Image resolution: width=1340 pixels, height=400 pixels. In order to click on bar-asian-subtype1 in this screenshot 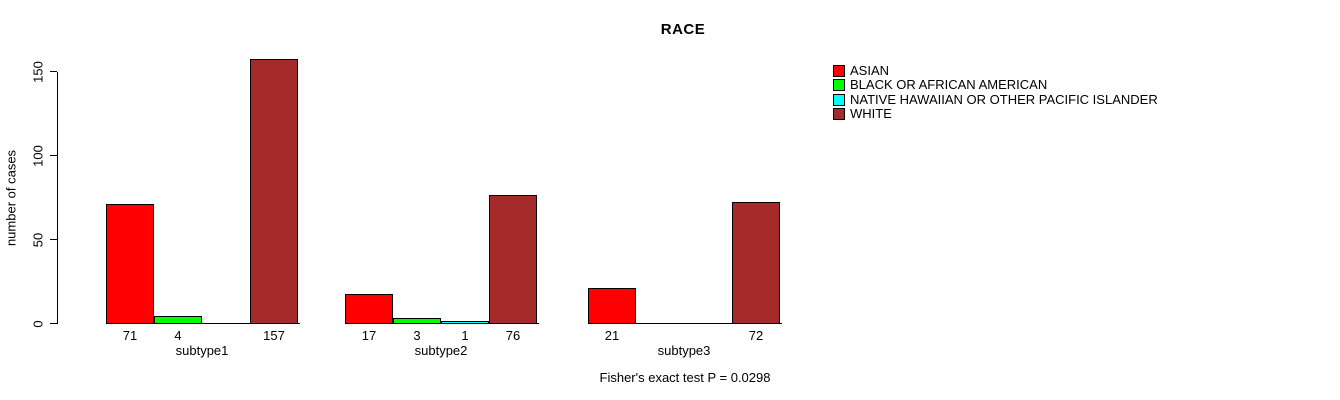, I will do `click(130, 263)`.